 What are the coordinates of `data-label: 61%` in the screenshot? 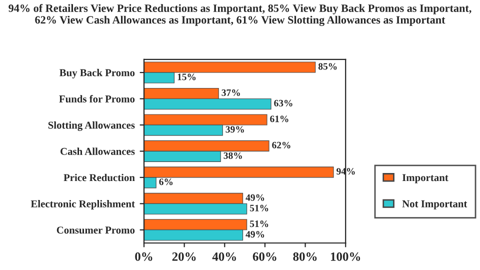 It's located at (279, 119).